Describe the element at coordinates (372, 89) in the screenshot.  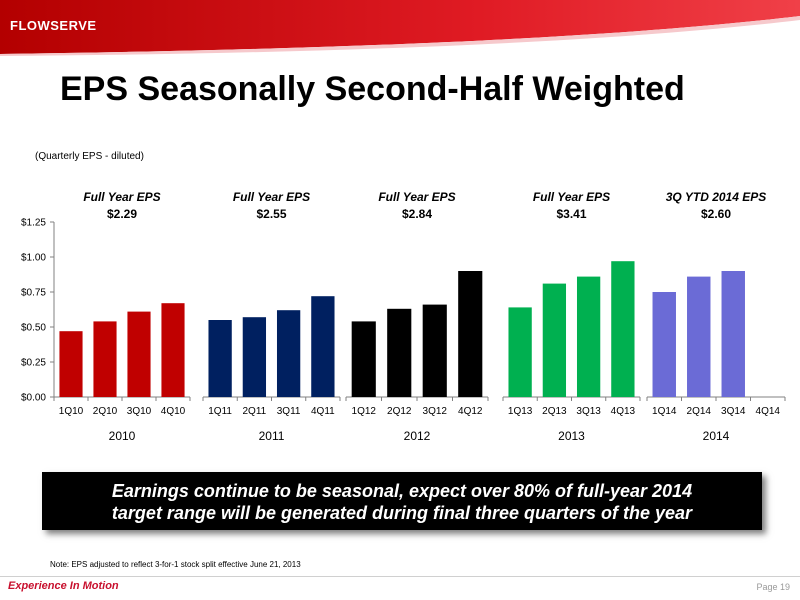
I see `page-title: EPS Seasonally Second-Half Weighted` at that location.